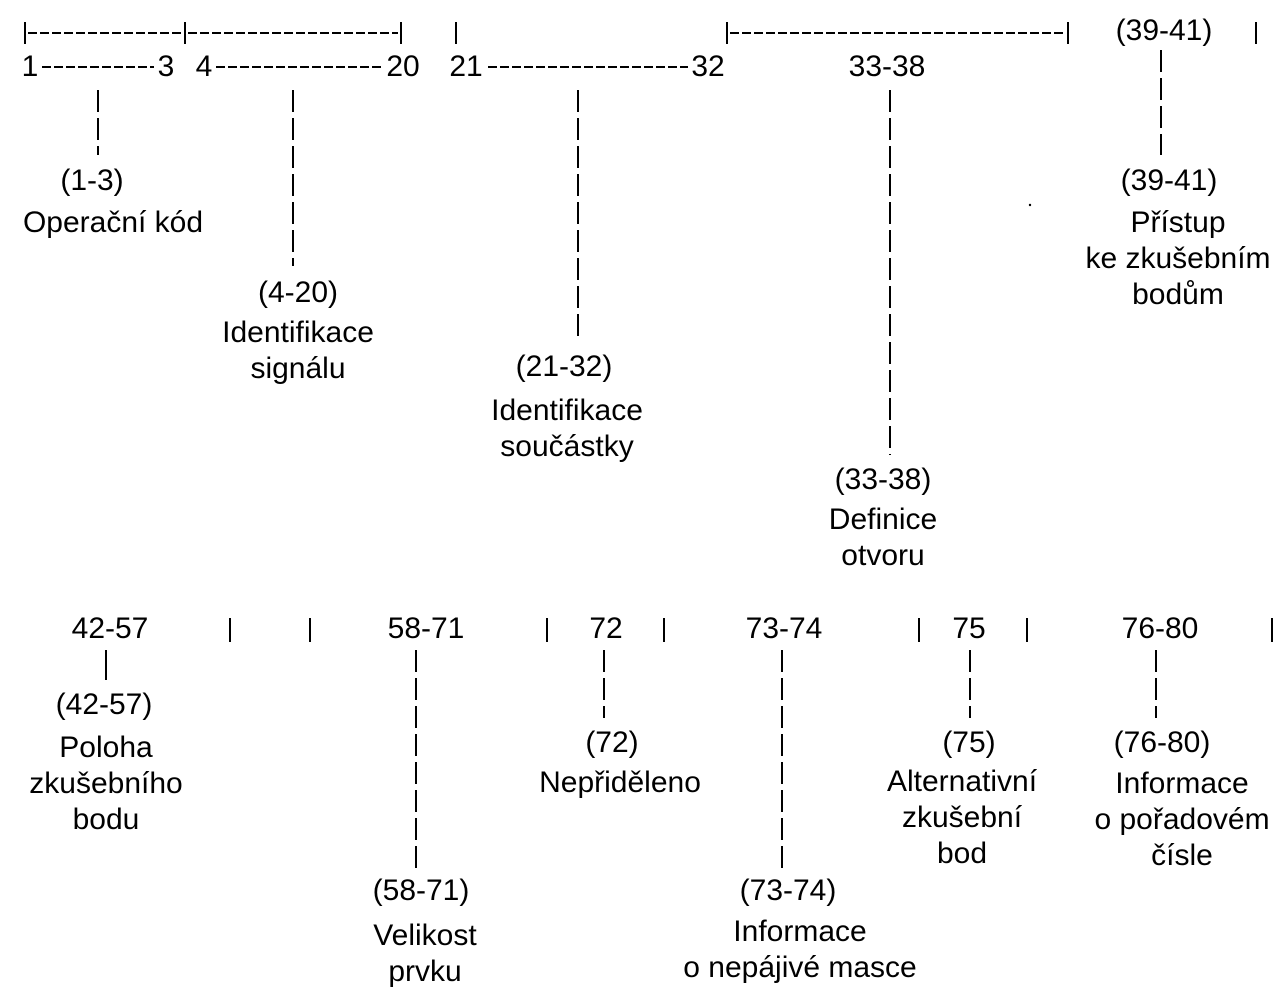  What do you see at coordinates (606, 628) in the screenshot?
I see `range-72: 72` at bounding box center [606, 628].